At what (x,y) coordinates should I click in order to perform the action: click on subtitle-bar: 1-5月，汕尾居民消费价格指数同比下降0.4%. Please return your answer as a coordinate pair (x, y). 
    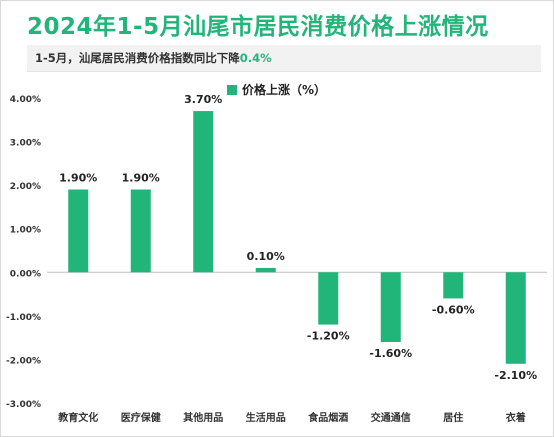
    Looking at the image, I should click on (284, 58).